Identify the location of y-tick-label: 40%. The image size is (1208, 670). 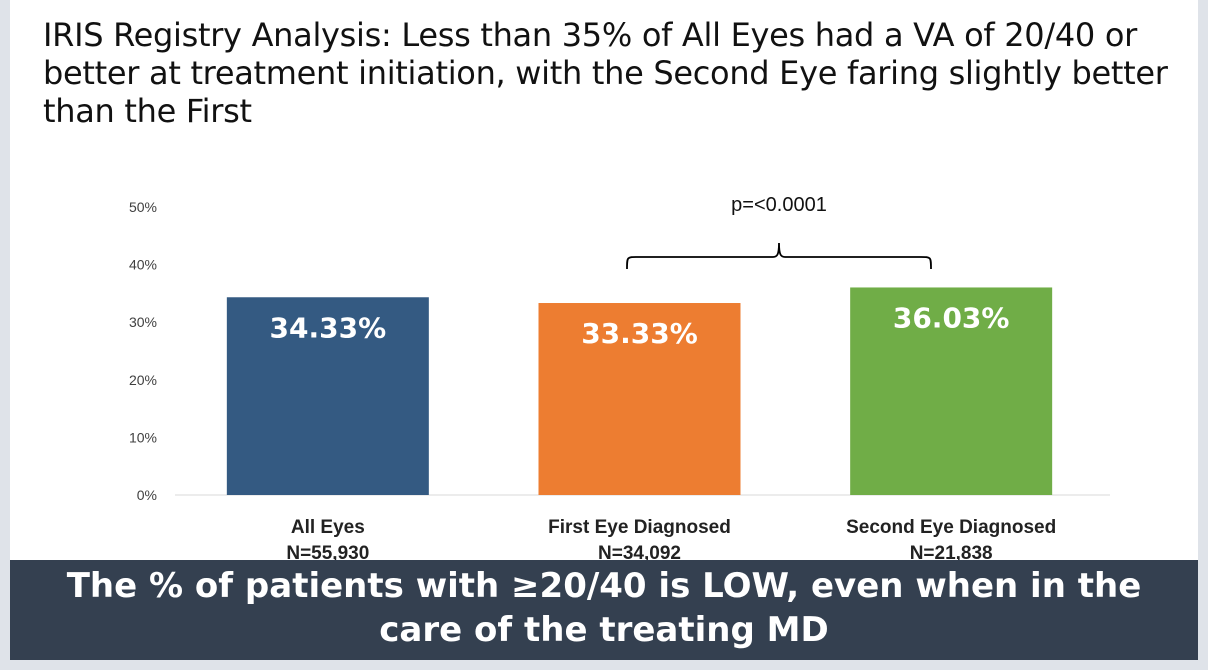
(143, 265).